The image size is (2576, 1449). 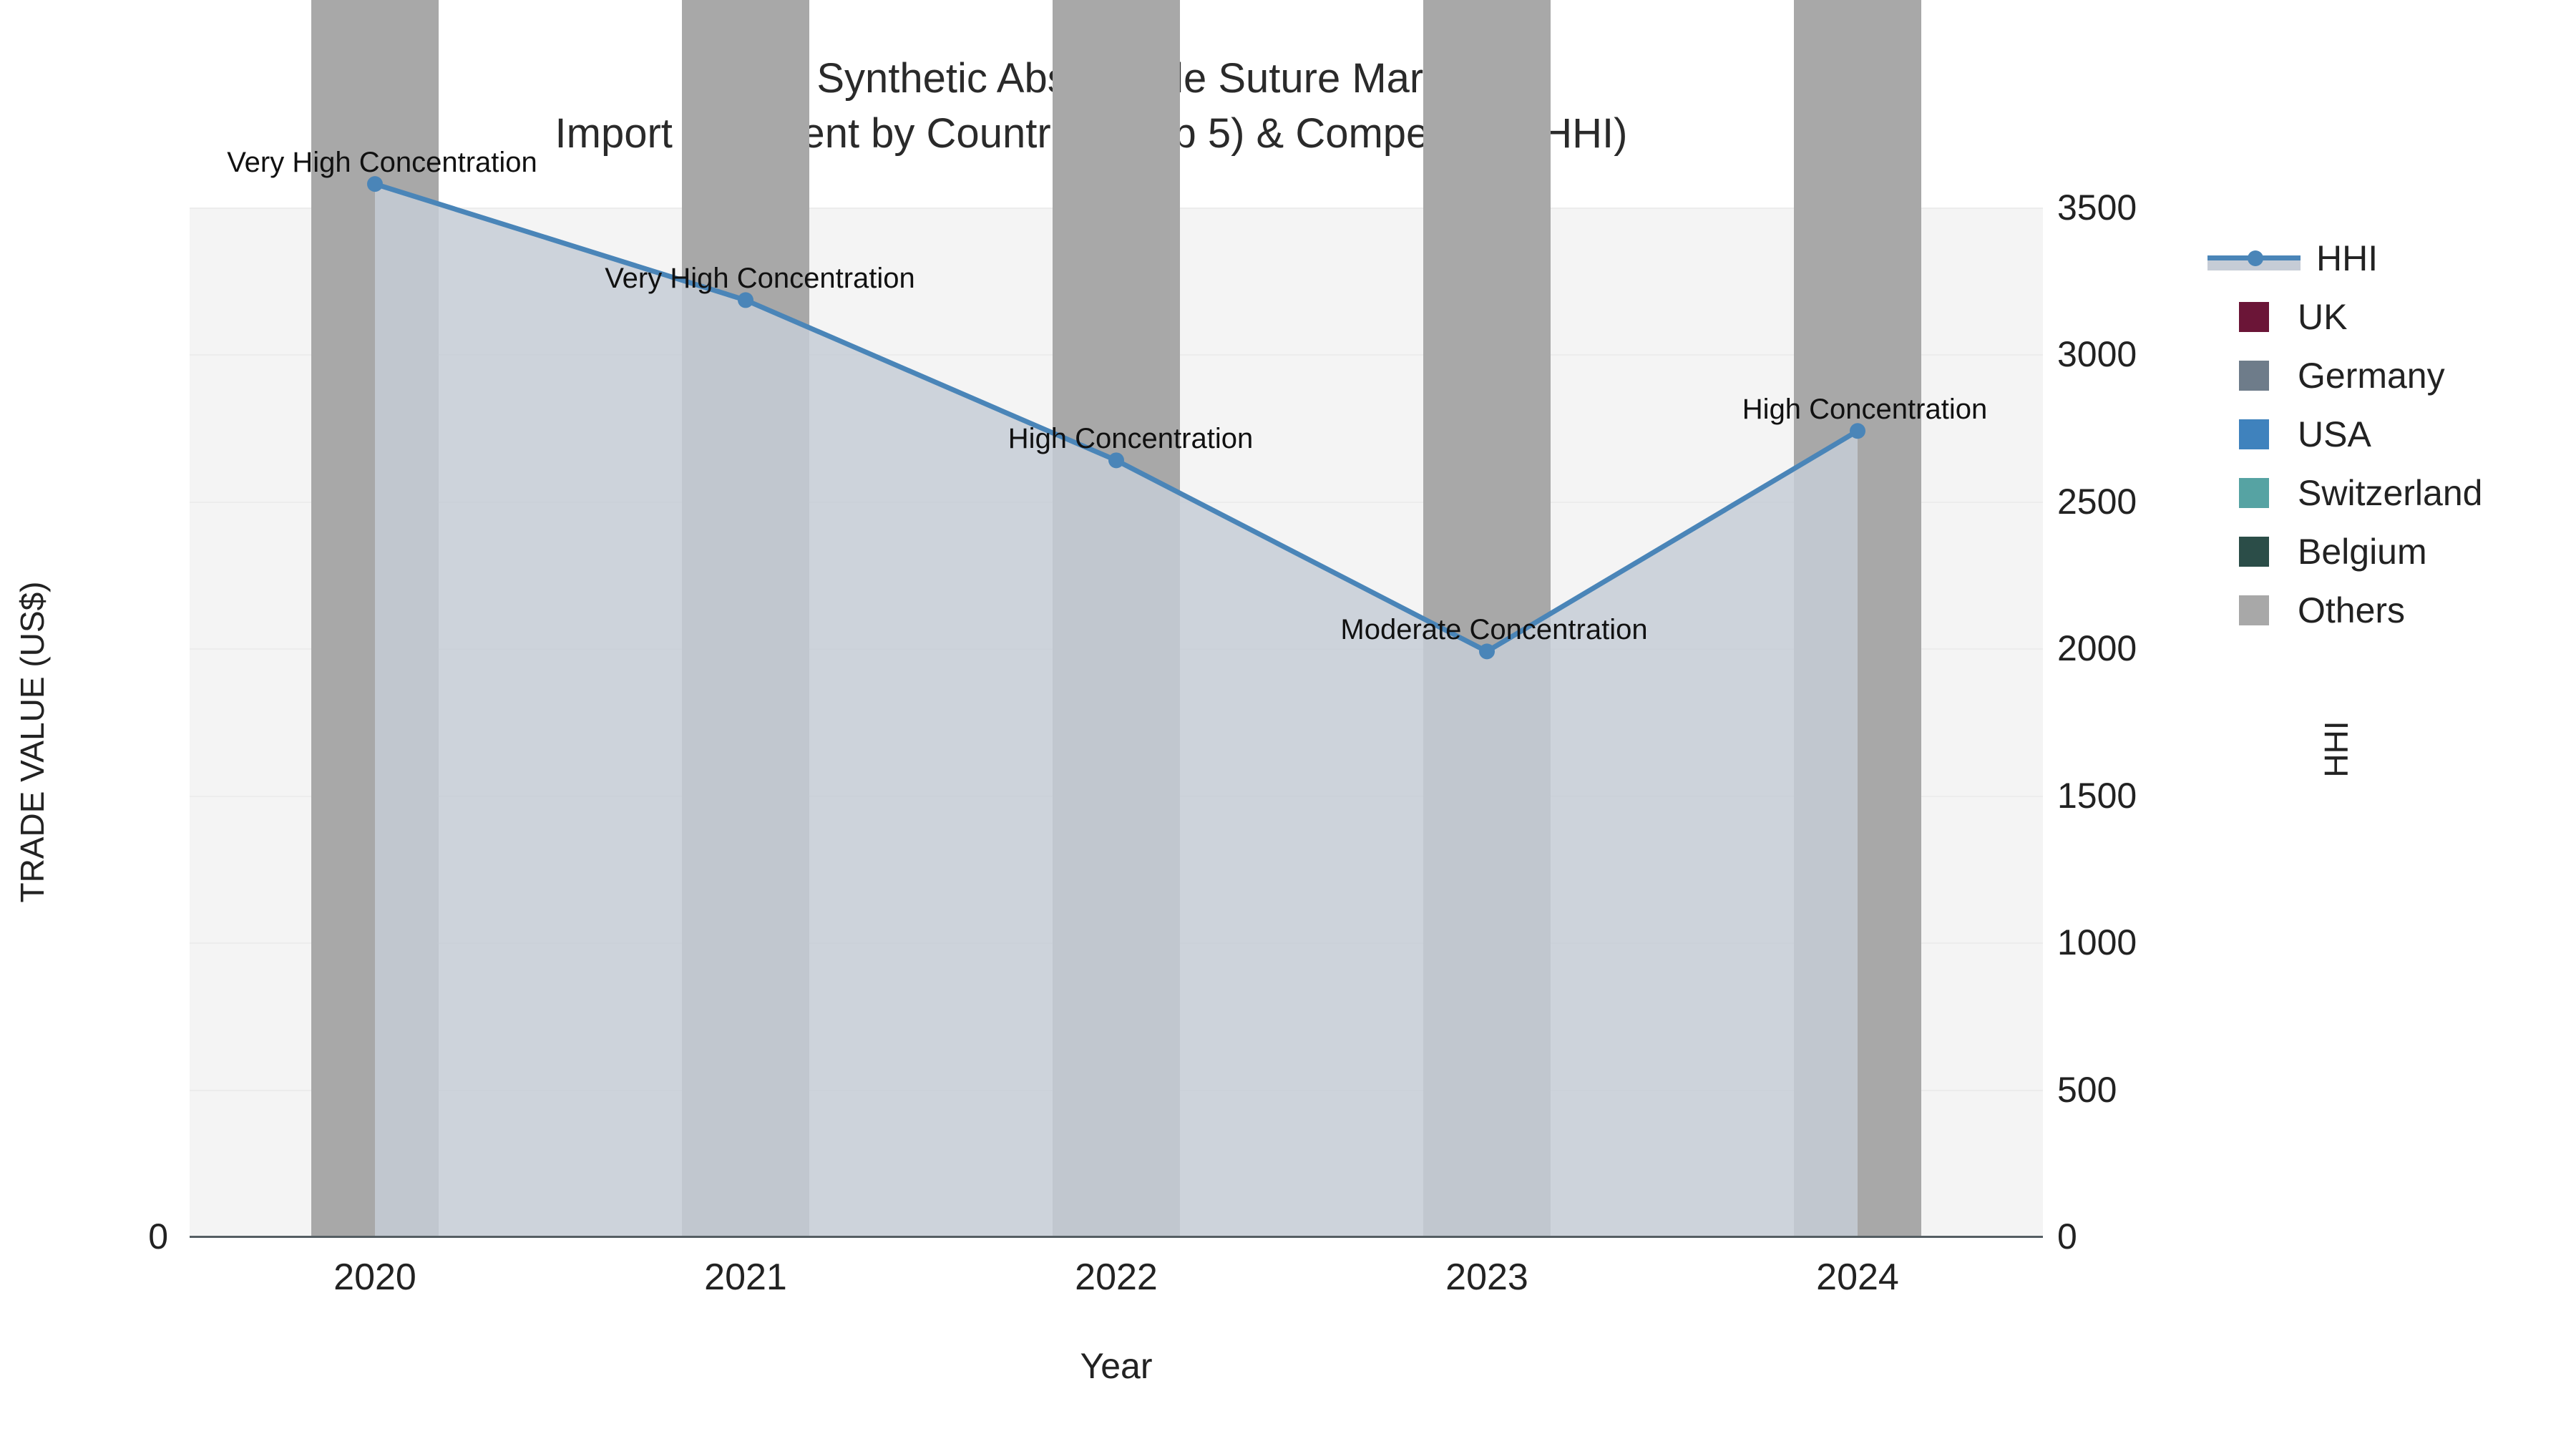 What do you see at coordinates (2097, 501) in the screenshot?
I see `y-tick-right-2500: 2500` at bounding box center [2097, 501].